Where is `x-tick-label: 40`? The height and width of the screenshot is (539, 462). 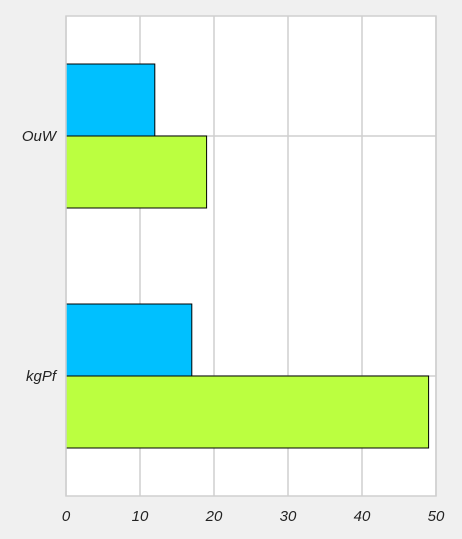 x-tick-label: 40 is located at coordinates (362, 516).